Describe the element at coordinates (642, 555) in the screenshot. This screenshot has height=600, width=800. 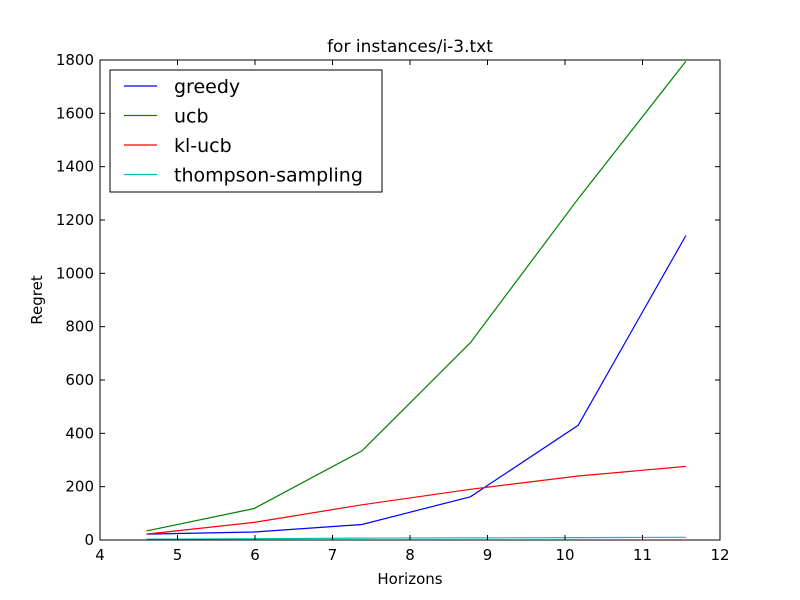
I see `x-tick-label: 11` at that location.